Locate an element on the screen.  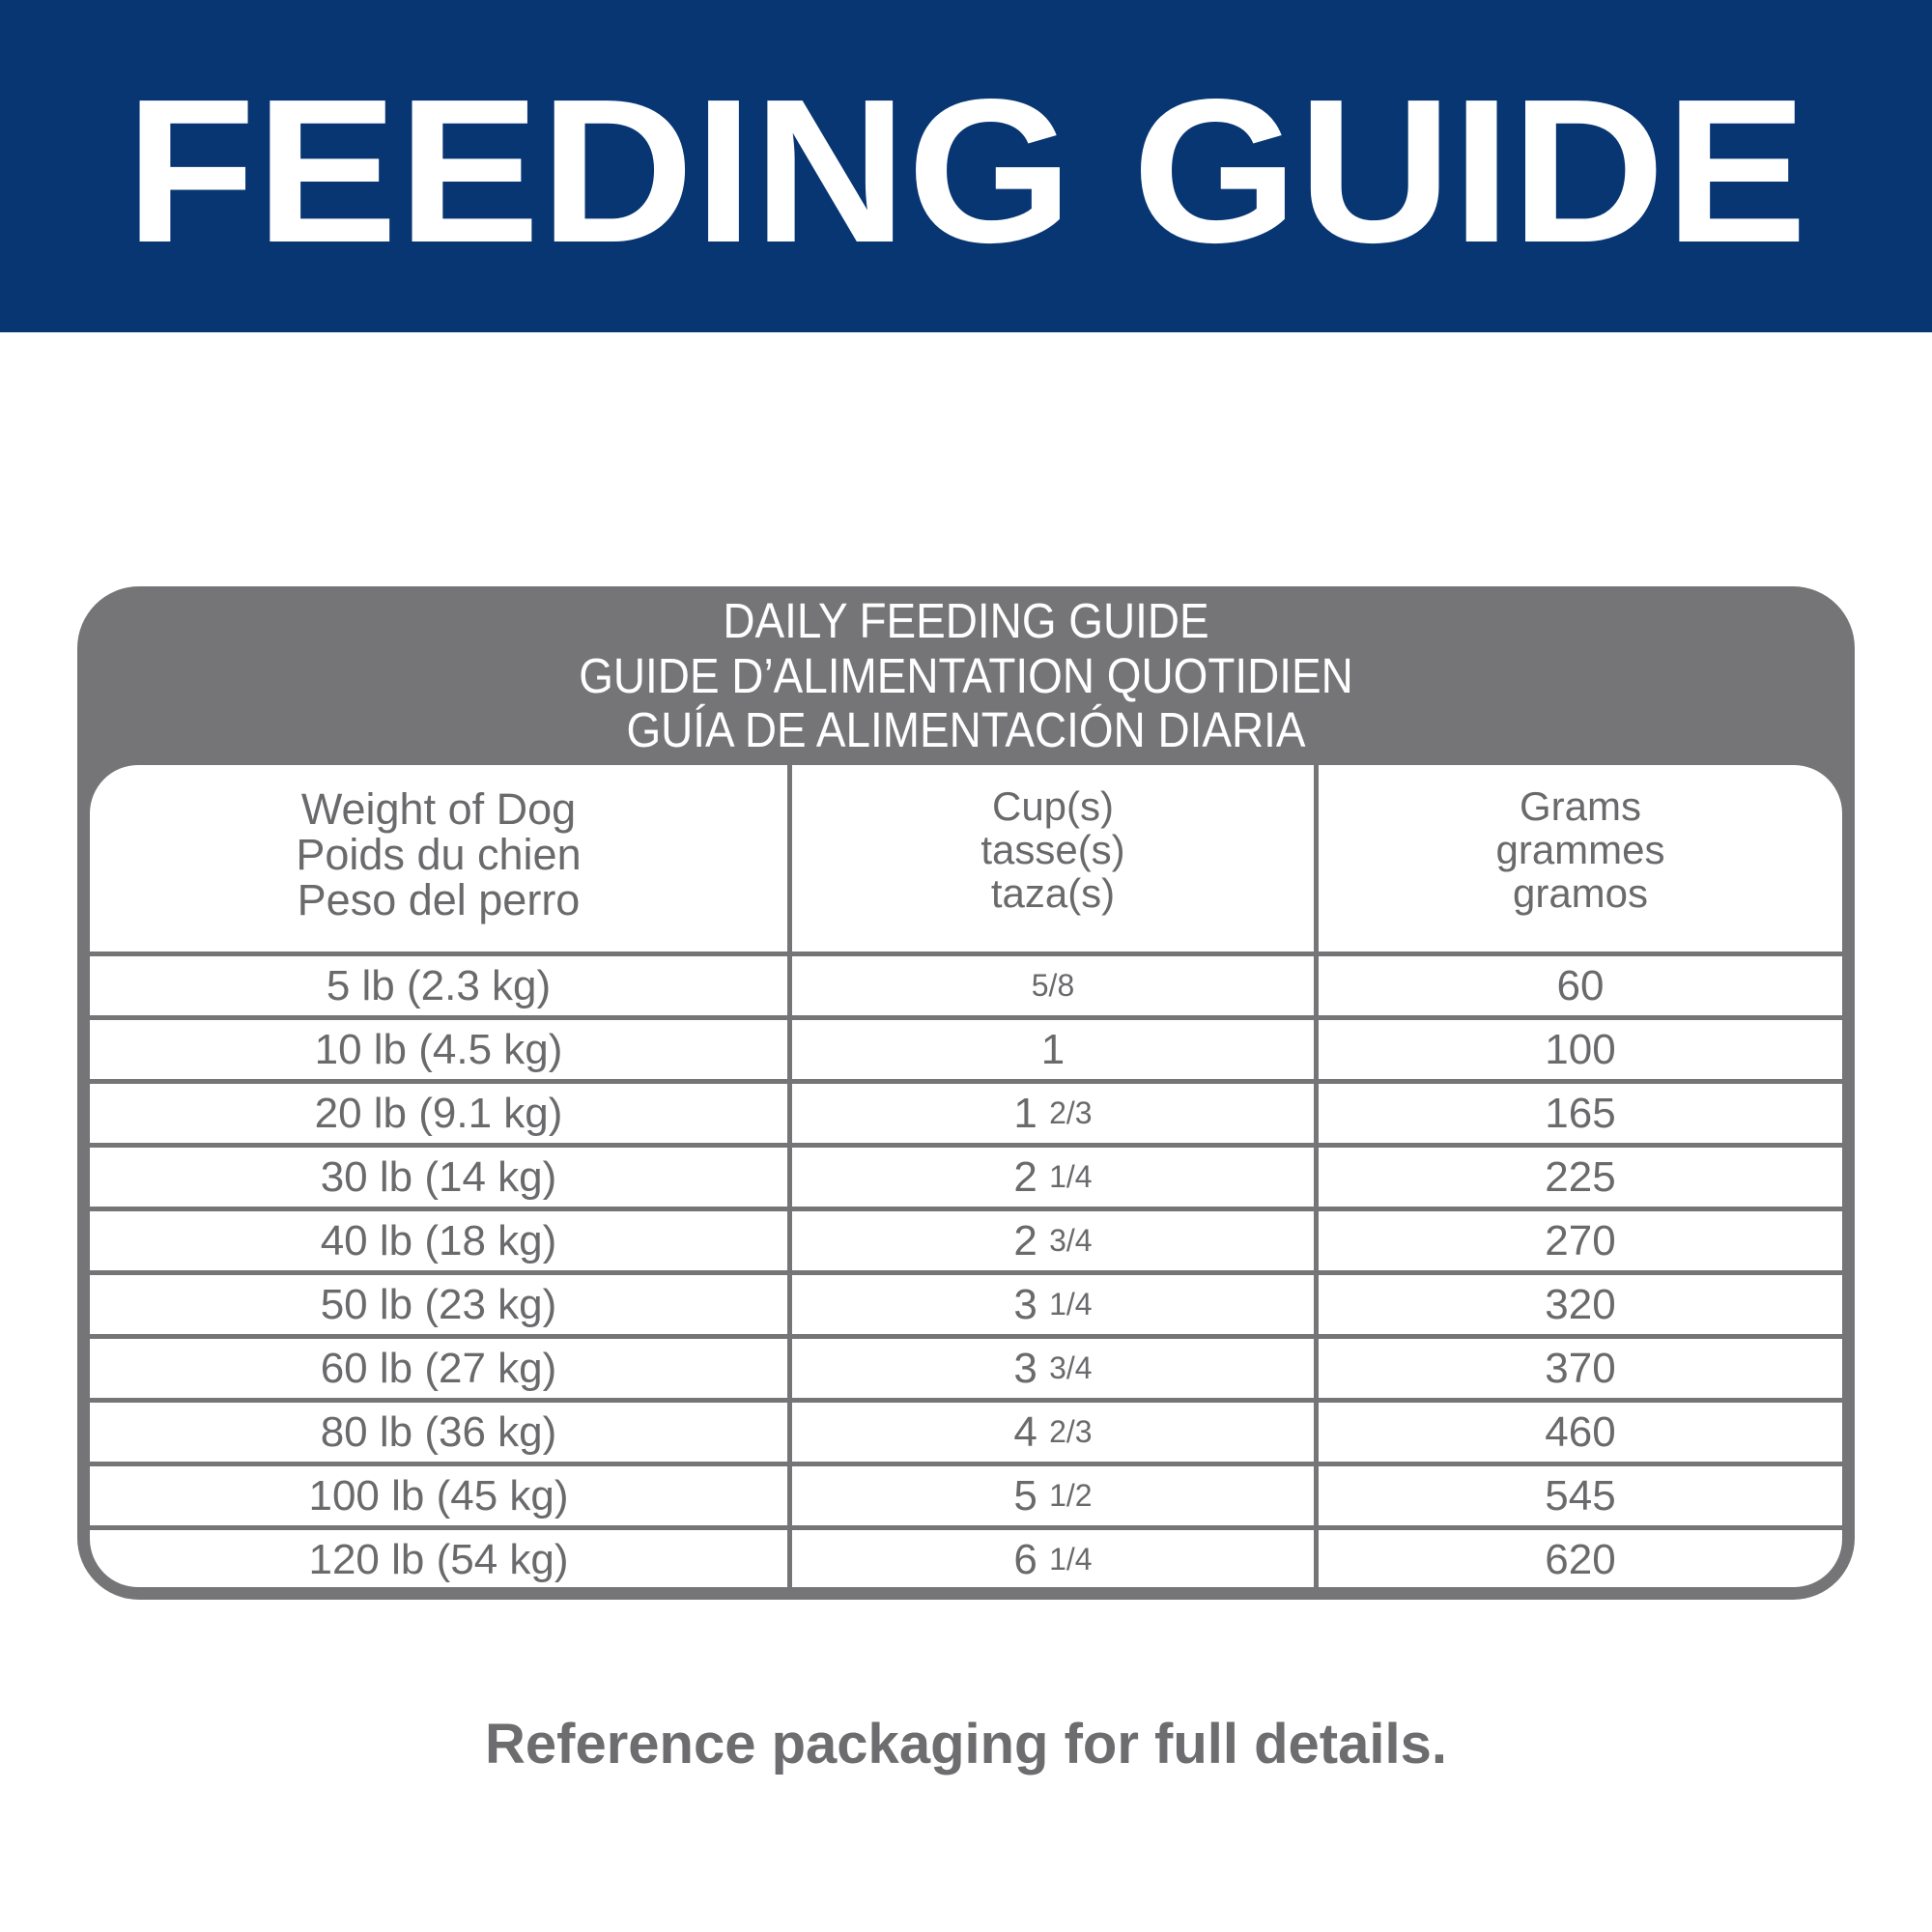
cups-cell: 5 1/2 is located at coordinates (1055, 1493).